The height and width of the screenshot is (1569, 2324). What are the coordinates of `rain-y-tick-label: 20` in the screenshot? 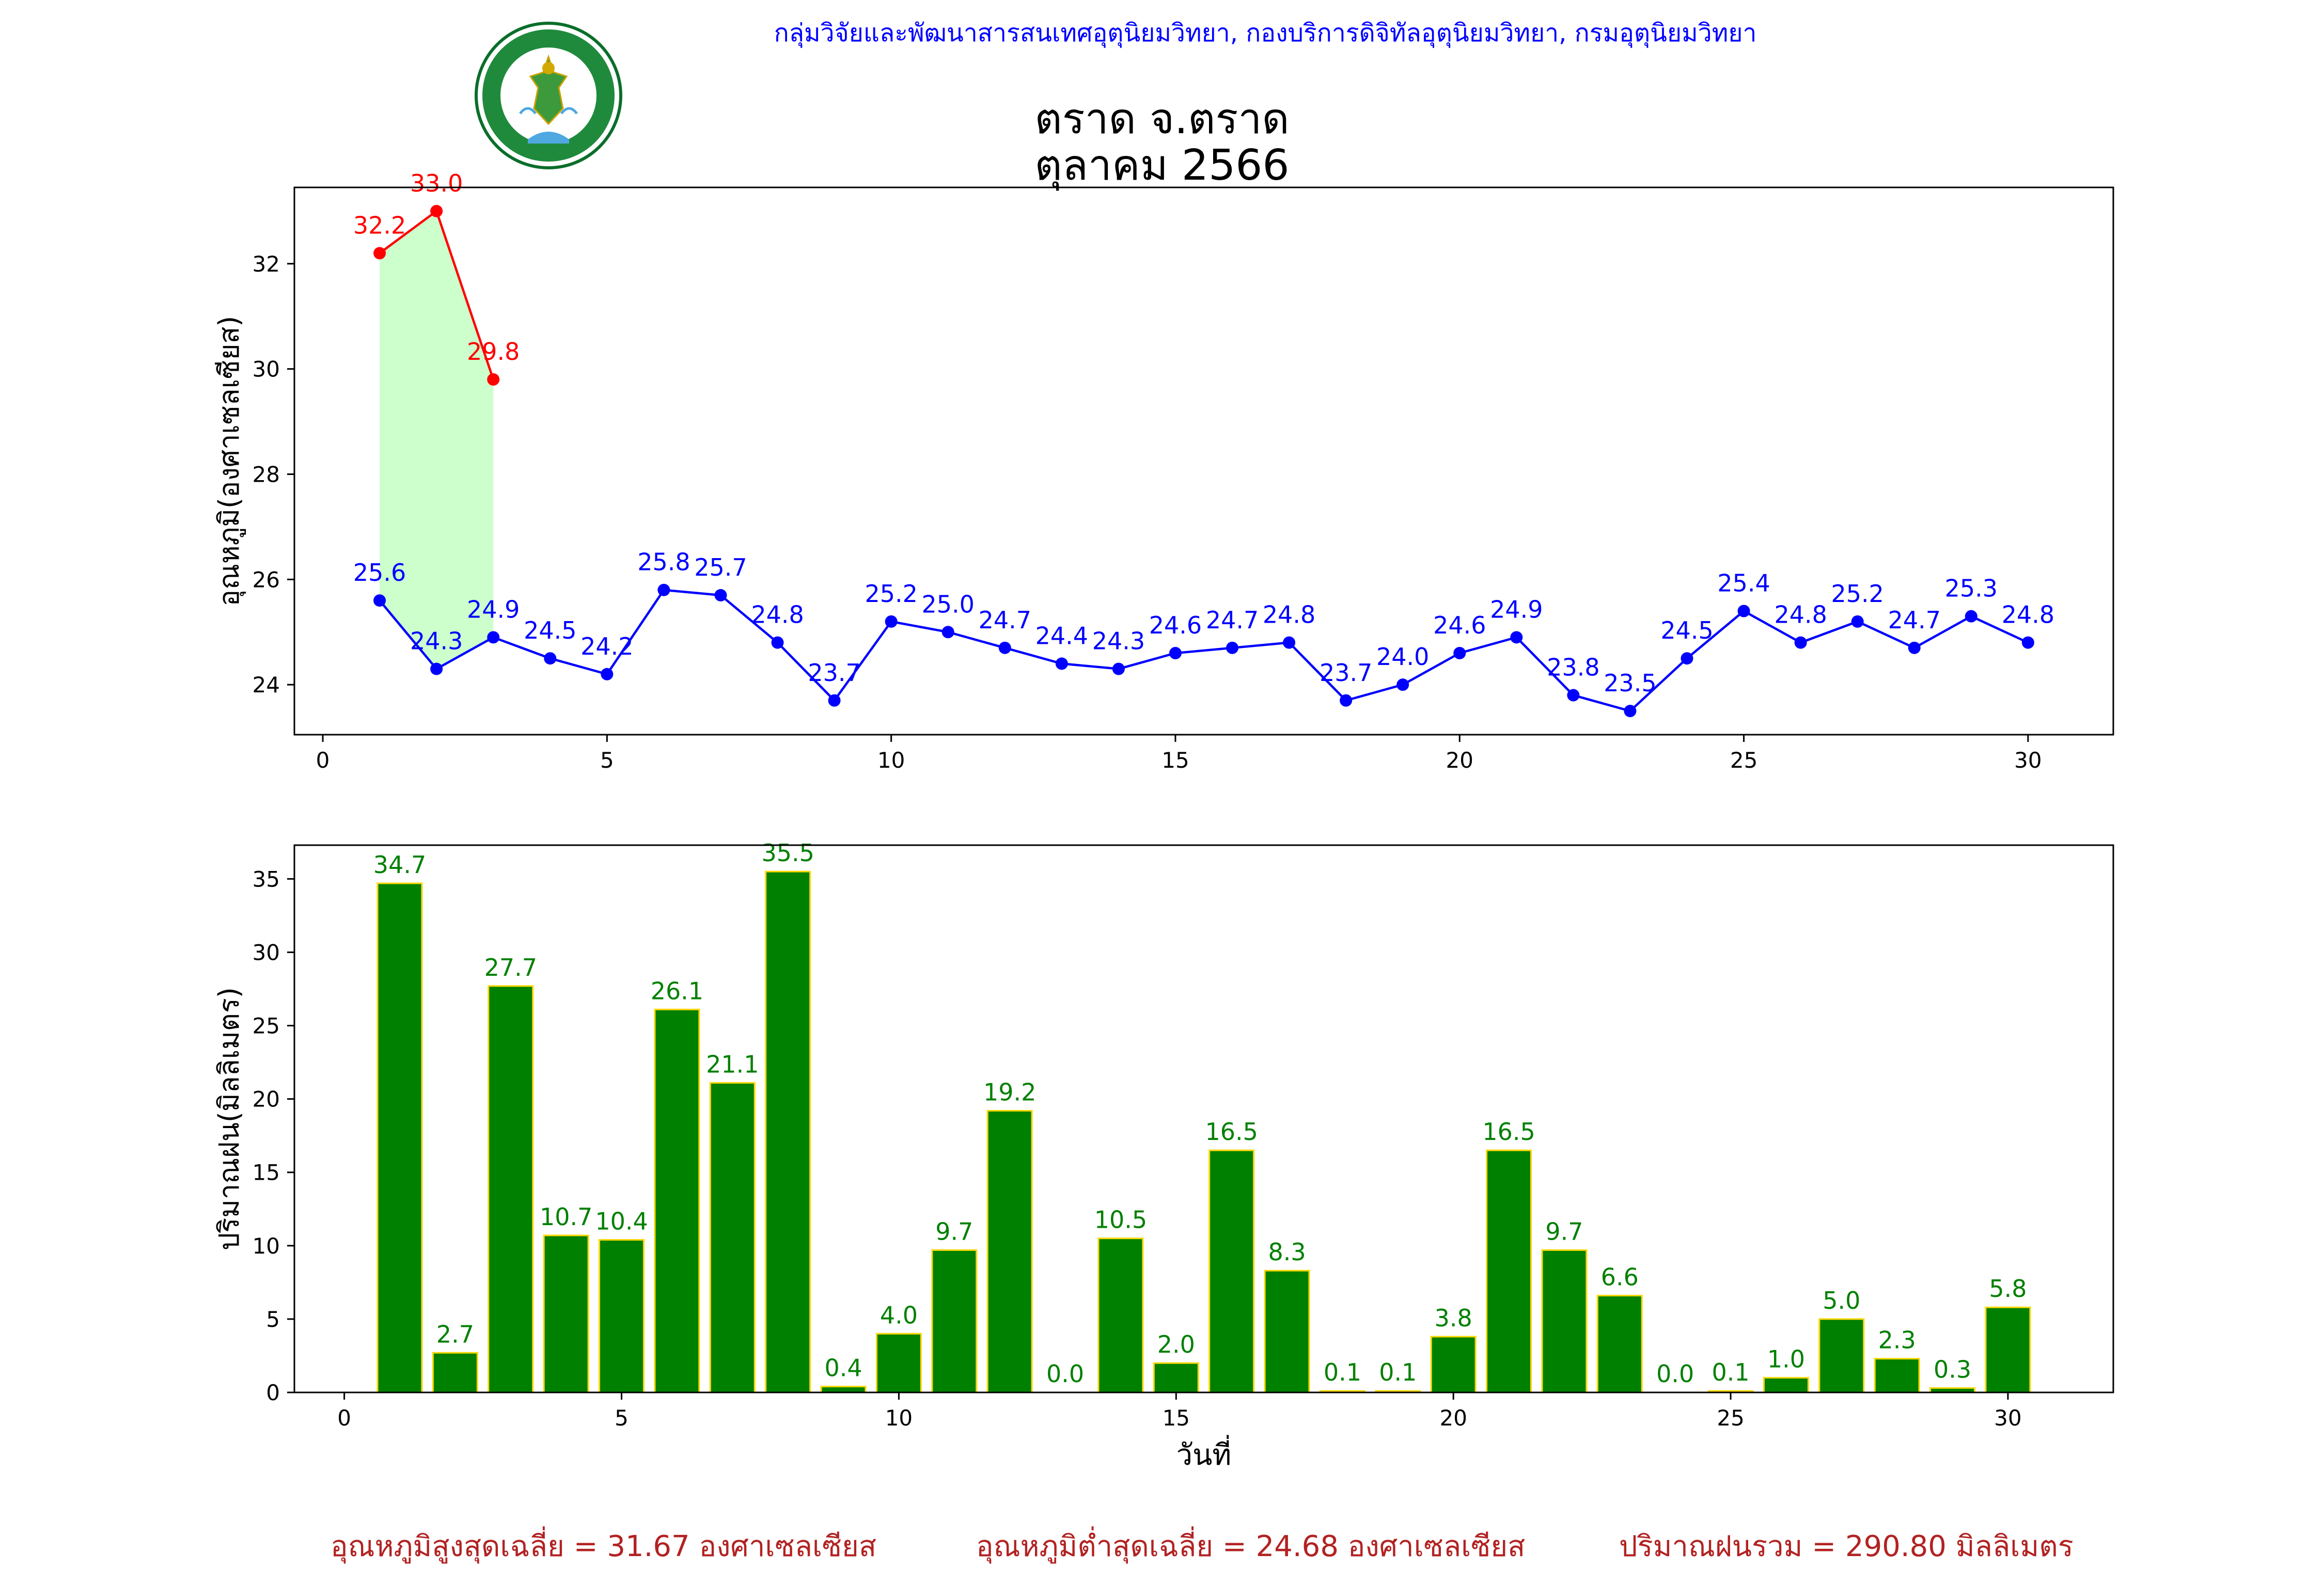 It's located at (267, 1099).